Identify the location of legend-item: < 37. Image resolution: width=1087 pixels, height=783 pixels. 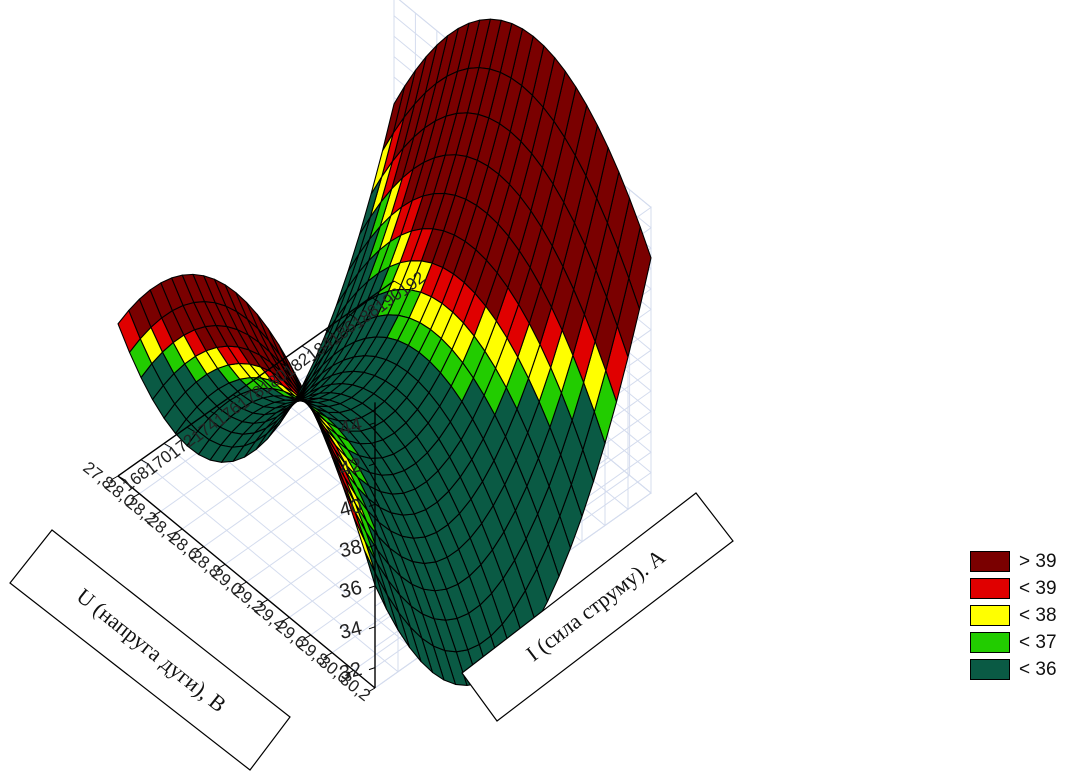
(1025, 642).